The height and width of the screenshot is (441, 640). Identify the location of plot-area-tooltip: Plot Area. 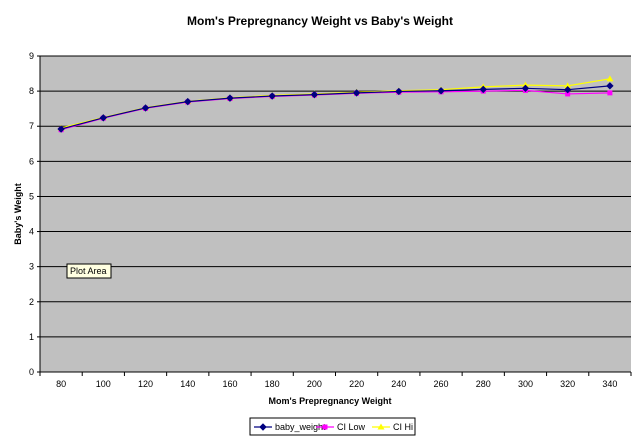
(89, 271).